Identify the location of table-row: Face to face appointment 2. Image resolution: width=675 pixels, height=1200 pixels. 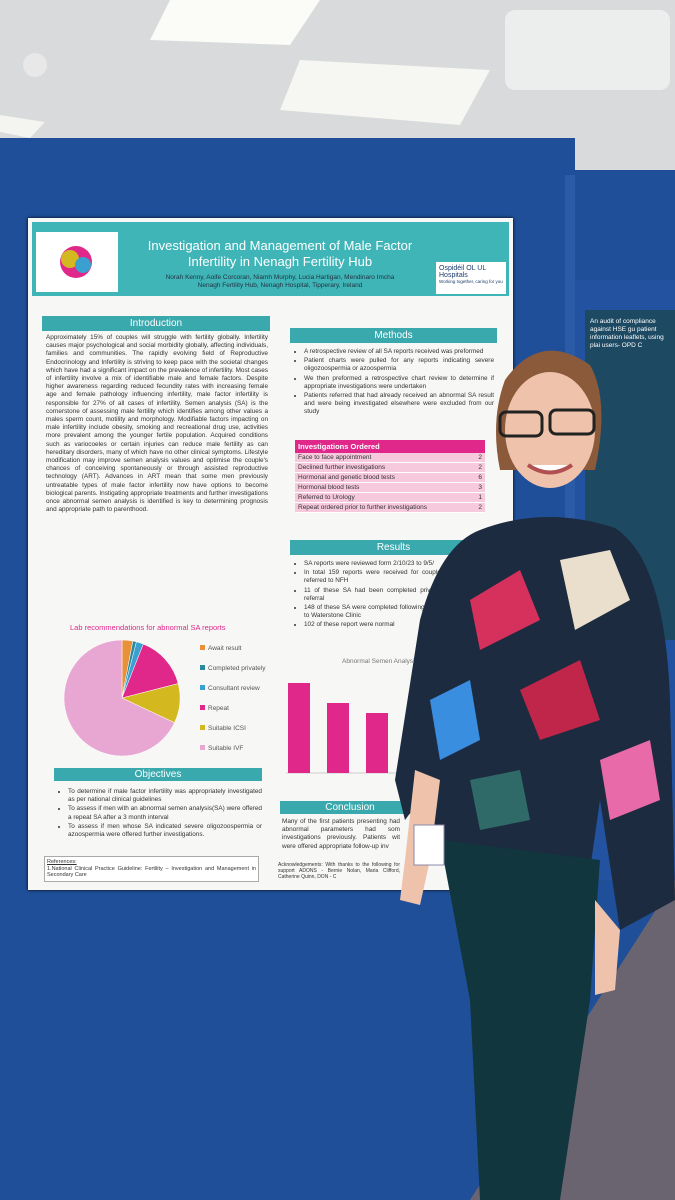
(390, 458).